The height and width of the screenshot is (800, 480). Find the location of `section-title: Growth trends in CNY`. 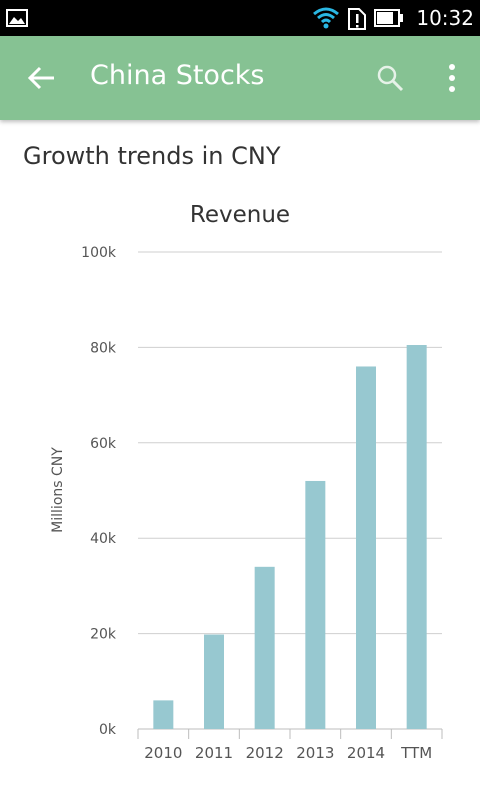

section-title: Growth trends in CNY is located at coordinates (152, 156).